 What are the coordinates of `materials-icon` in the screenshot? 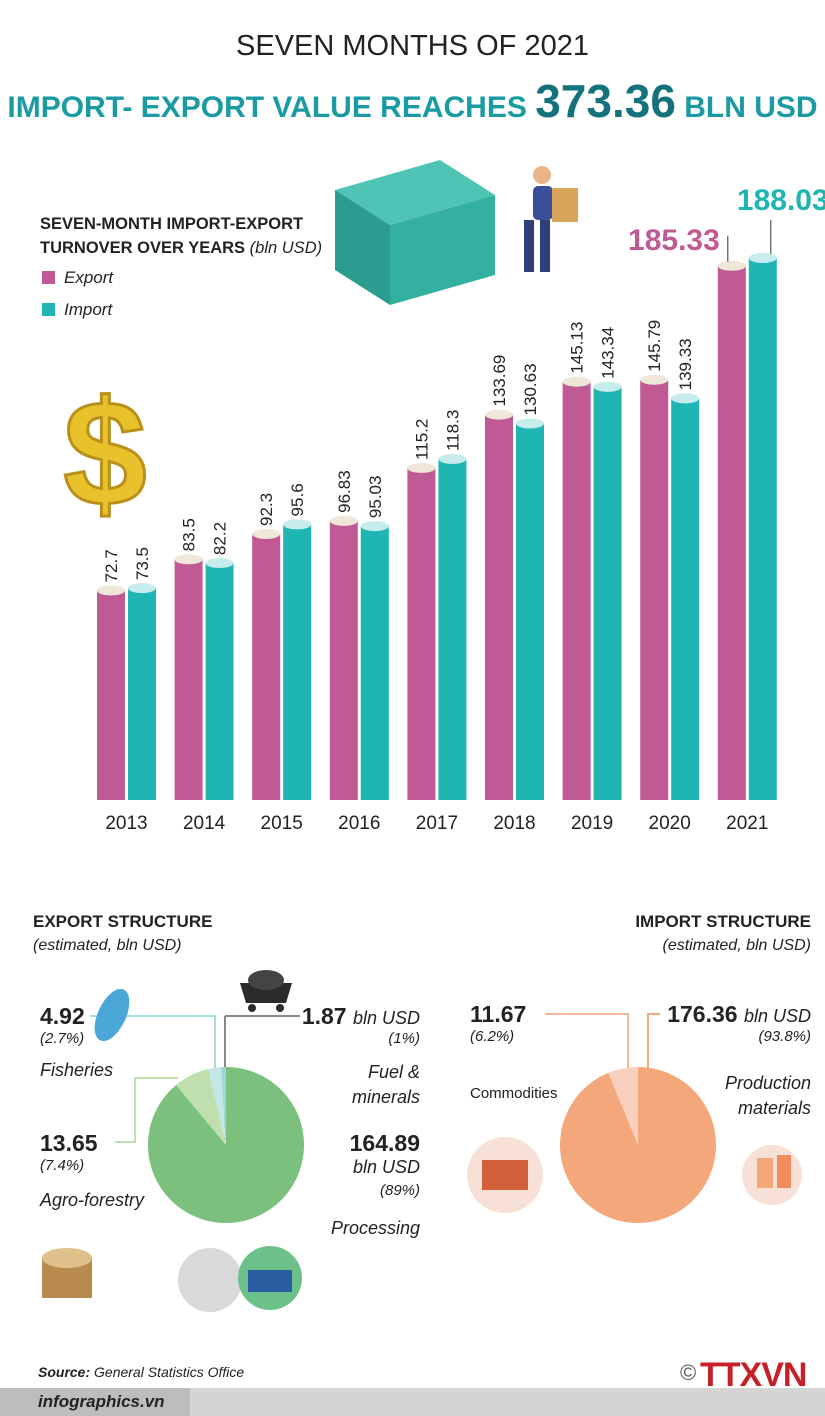 It's located at (772, 1175).